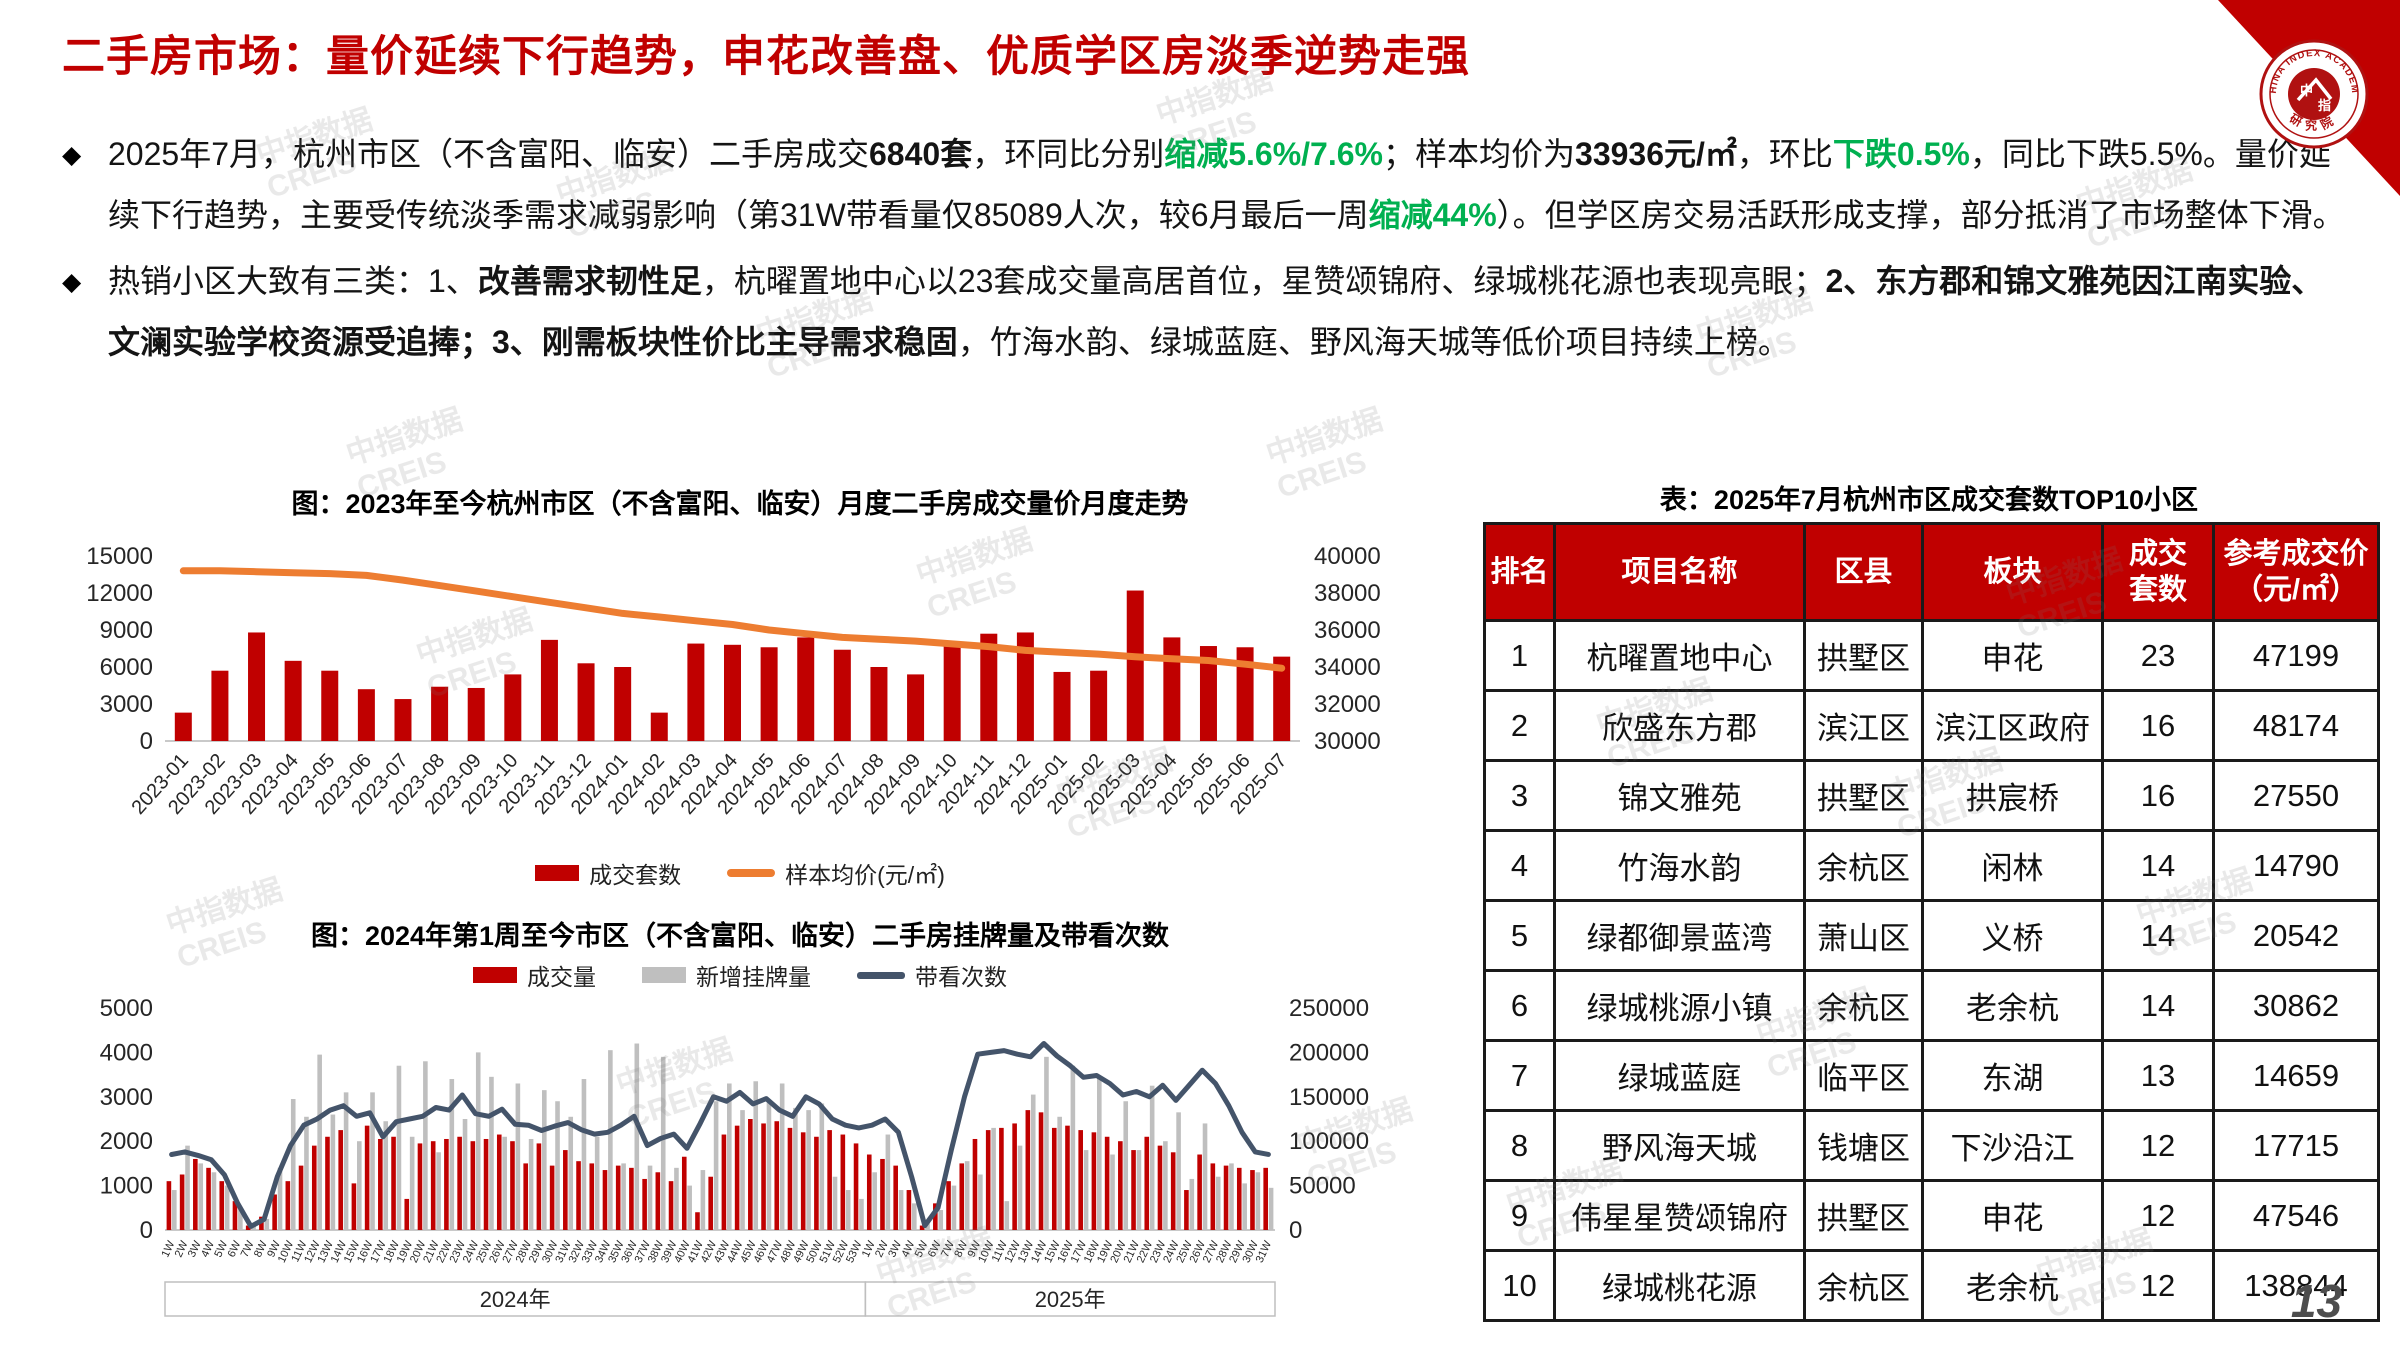 The width and height of the screenshot is (2400, 1350). I want to click on table-cell-deals: 12, so click(2158, 1285).